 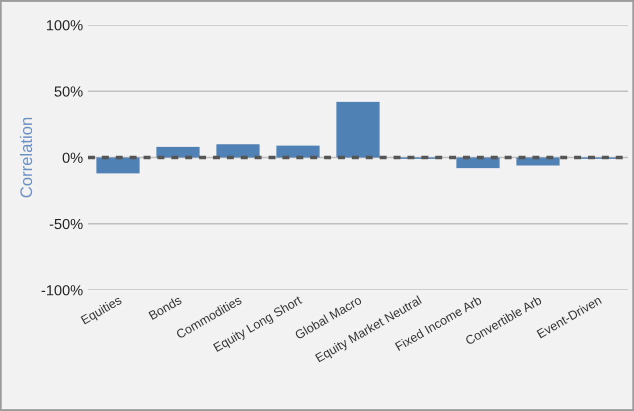 I want to click on y-tick-label: 0%, so click(x=72, y=157).